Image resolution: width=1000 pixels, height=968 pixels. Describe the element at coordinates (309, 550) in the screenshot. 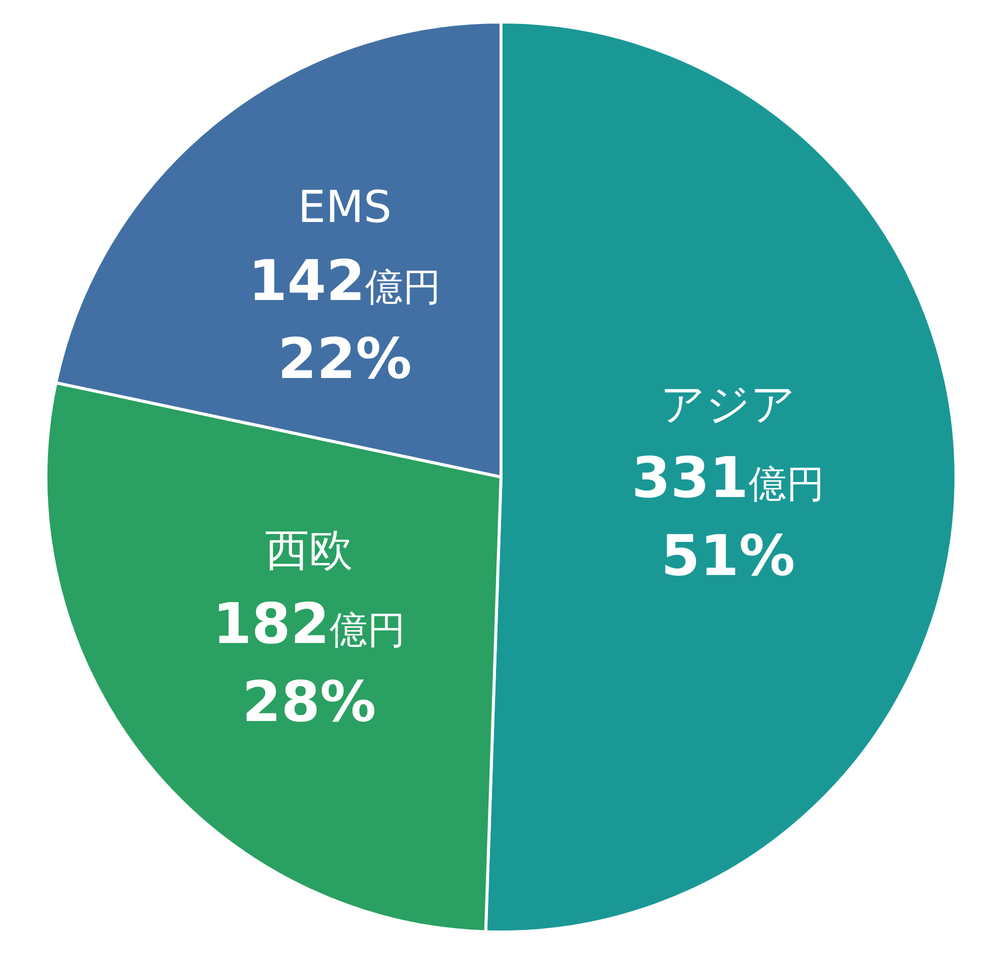

I see `slice-label: 西欧` at that location.